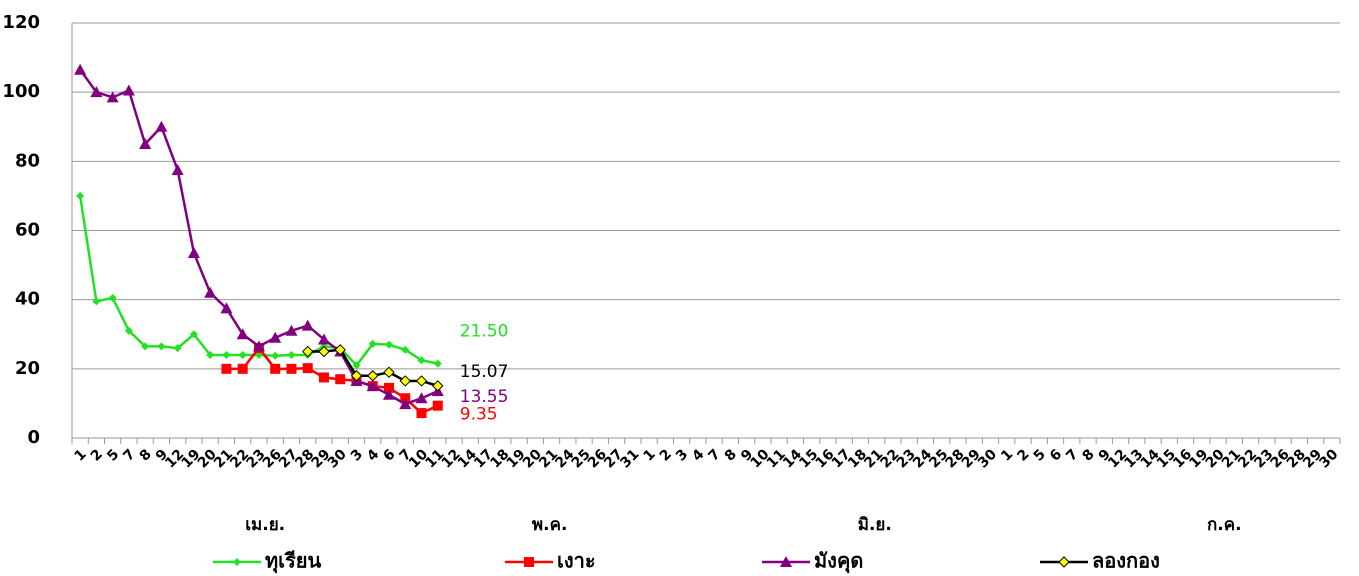  Describe the element at coordinates (258, 281) in the screenshot. I see `series-line` at that location.